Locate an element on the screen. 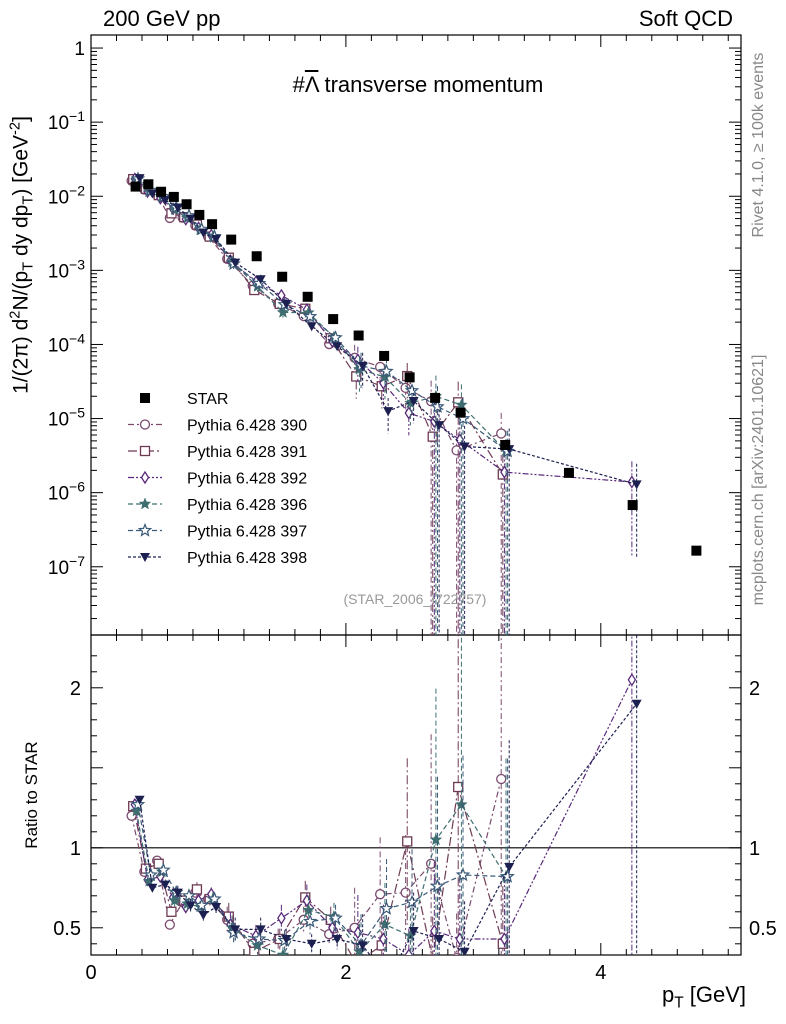 The height and width of the screenshot is (1024, 786). ratio-y-tick-label: 0.5 is located at coordinates (67, 929).